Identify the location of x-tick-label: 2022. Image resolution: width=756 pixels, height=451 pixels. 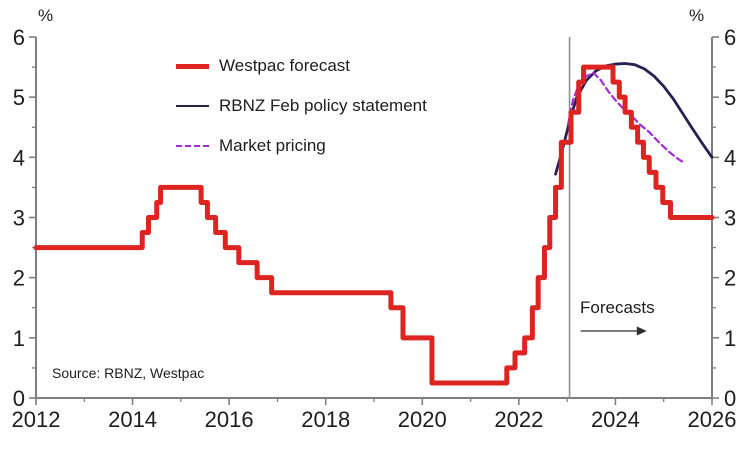
(518, 419).